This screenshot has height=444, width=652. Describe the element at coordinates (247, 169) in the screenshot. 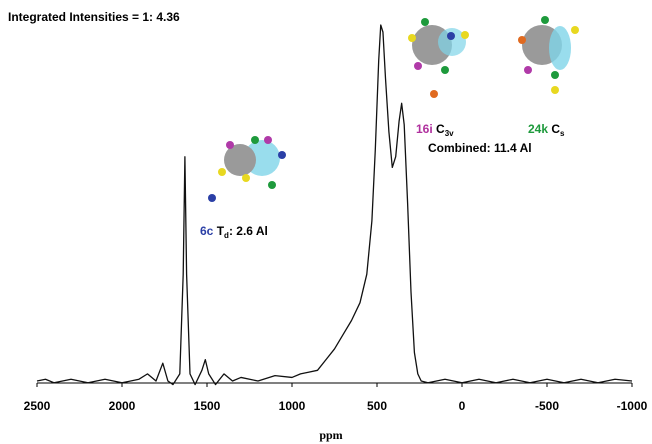

I see `site-icon-6c` at that location.